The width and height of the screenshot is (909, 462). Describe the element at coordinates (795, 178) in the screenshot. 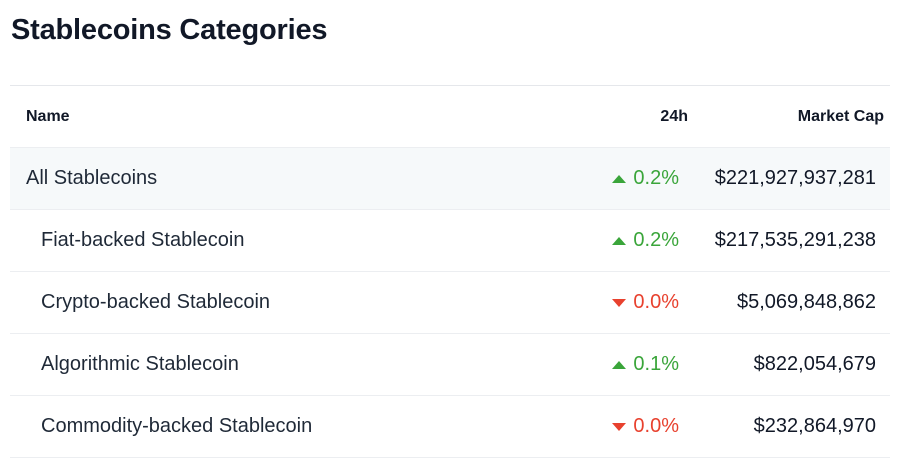

I see `market-cap: $221,927,937,281` at that location.